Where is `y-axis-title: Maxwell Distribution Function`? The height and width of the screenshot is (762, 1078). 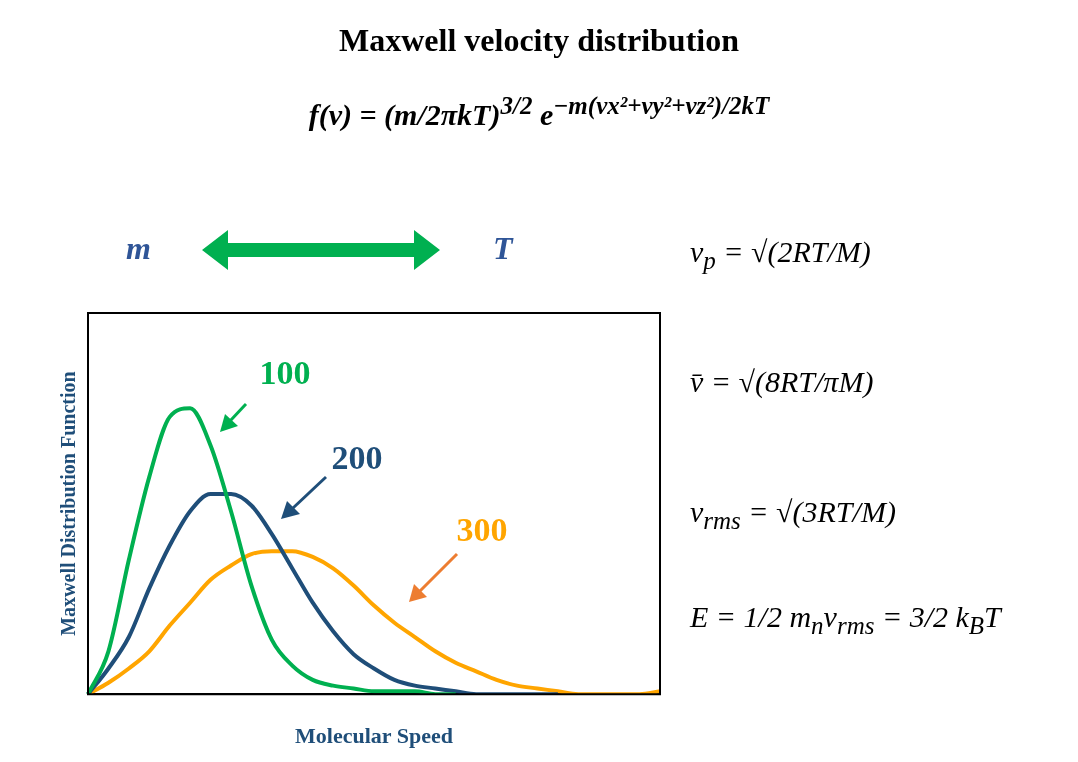 y-axis-title: Maxwell Distribution Function is located at coordinates (68, 503).